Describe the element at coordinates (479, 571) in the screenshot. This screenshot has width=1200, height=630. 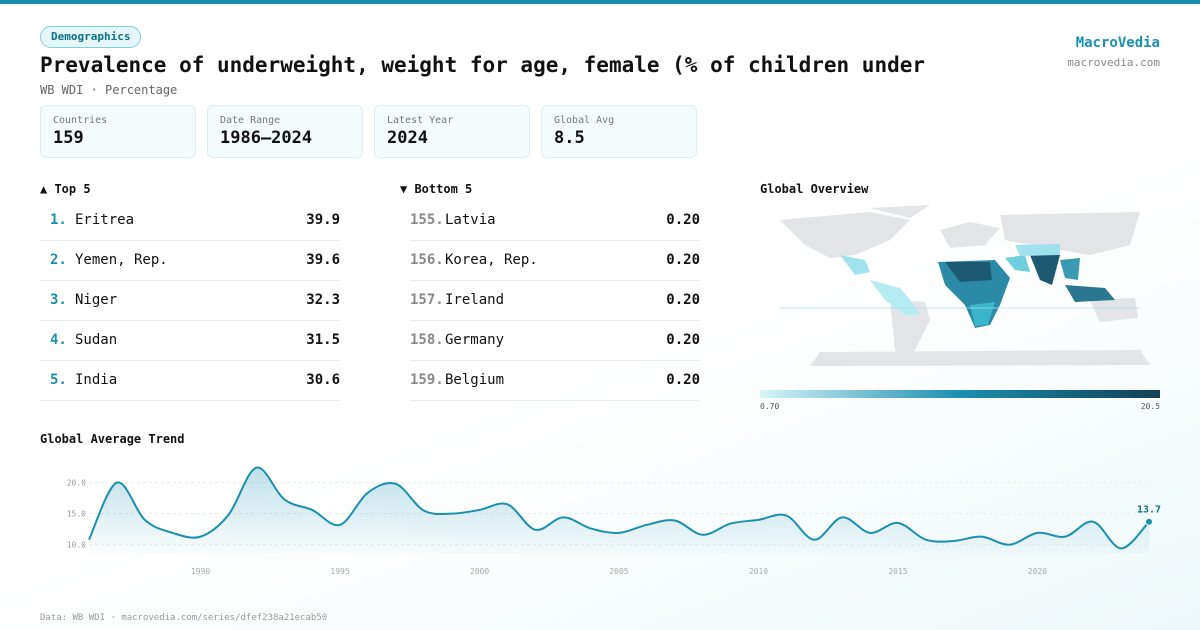
I see `x-tick-label: 2000` at that location.